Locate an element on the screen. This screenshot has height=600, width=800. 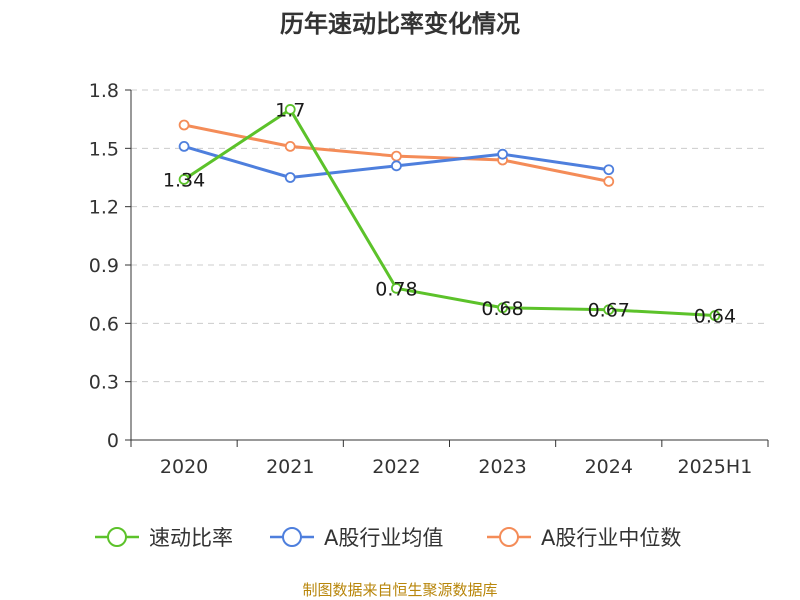
legend-label-0: 速动比率 is located at coordinates (191, 538).